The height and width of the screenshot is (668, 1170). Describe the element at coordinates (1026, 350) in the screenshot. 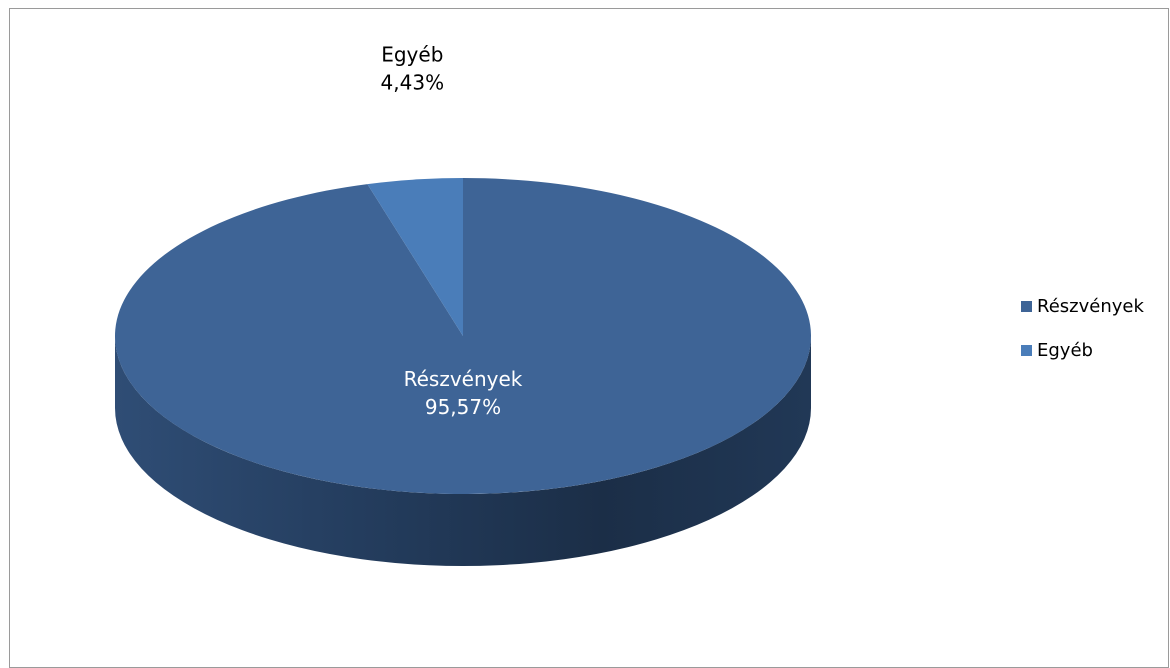

I see `legend-swatch-egy-b` at that location.